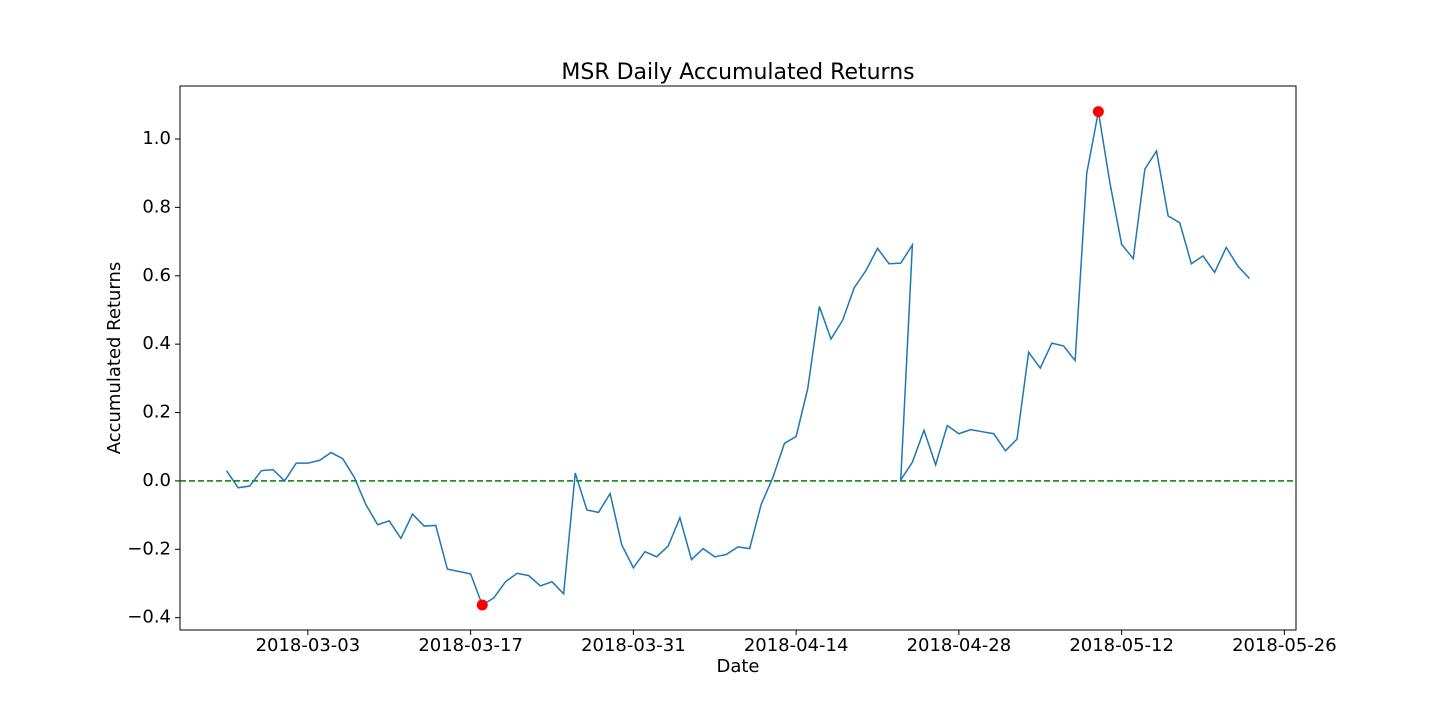 This screenshot has width=1440, height=720. I want to click on x-tick-label: 2018-03-17, so click(470, 645).